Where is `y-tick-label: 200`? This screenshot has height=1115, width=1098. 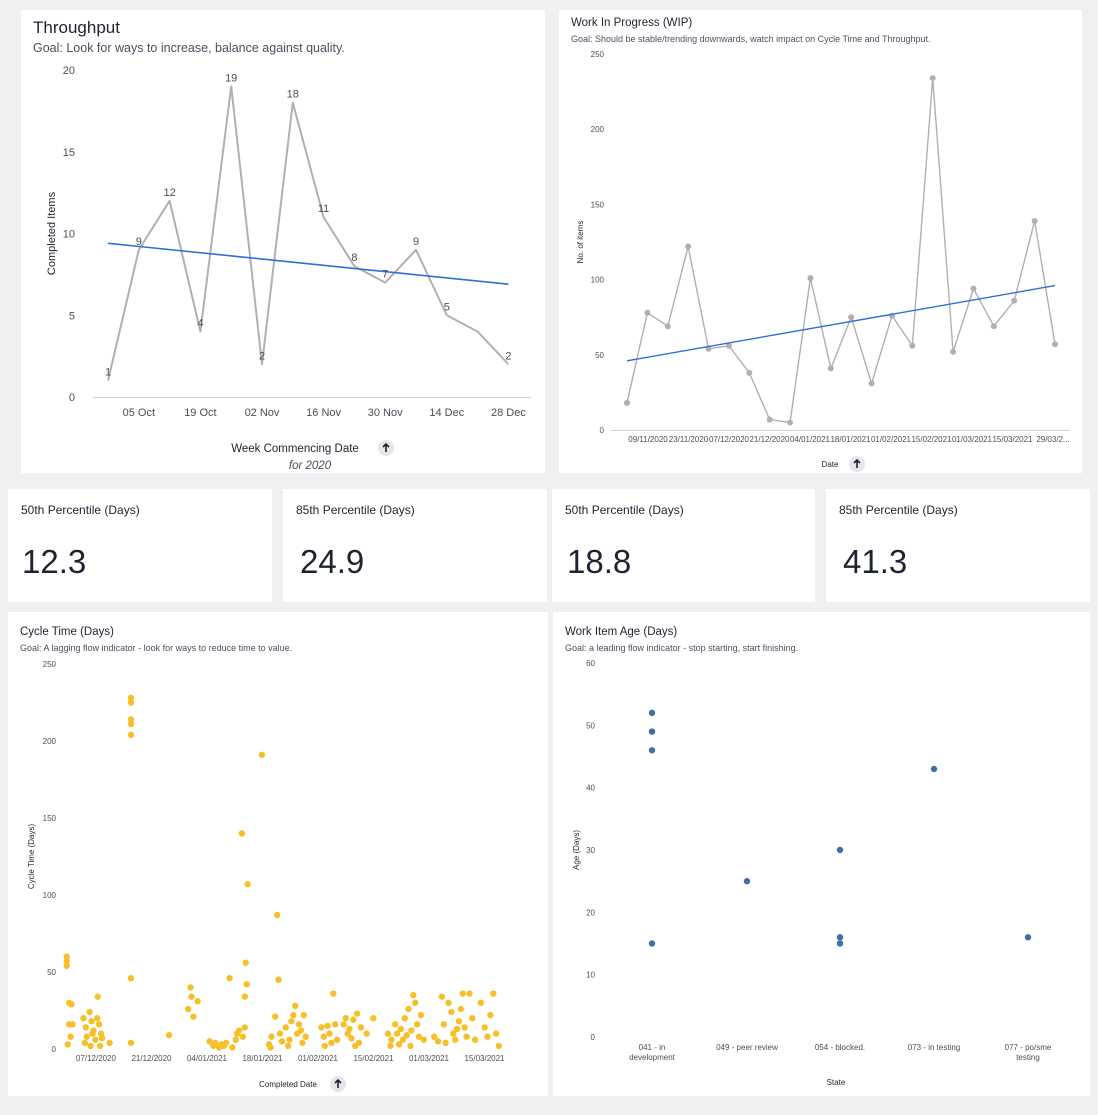
y-tick-label: 200 is located at coordinates (50, 741).